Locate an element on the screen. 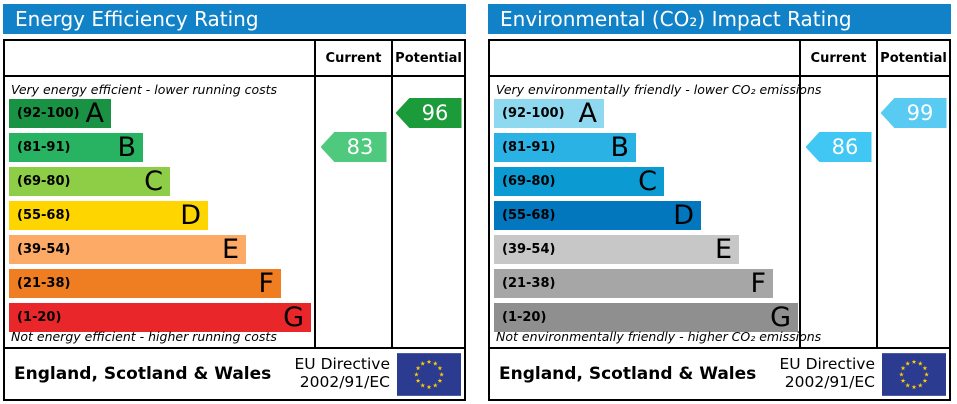 Image resolution: width=957 pixels, height=404 pixels. potential-rating-value: 99 is located at coordinates (920, 113).